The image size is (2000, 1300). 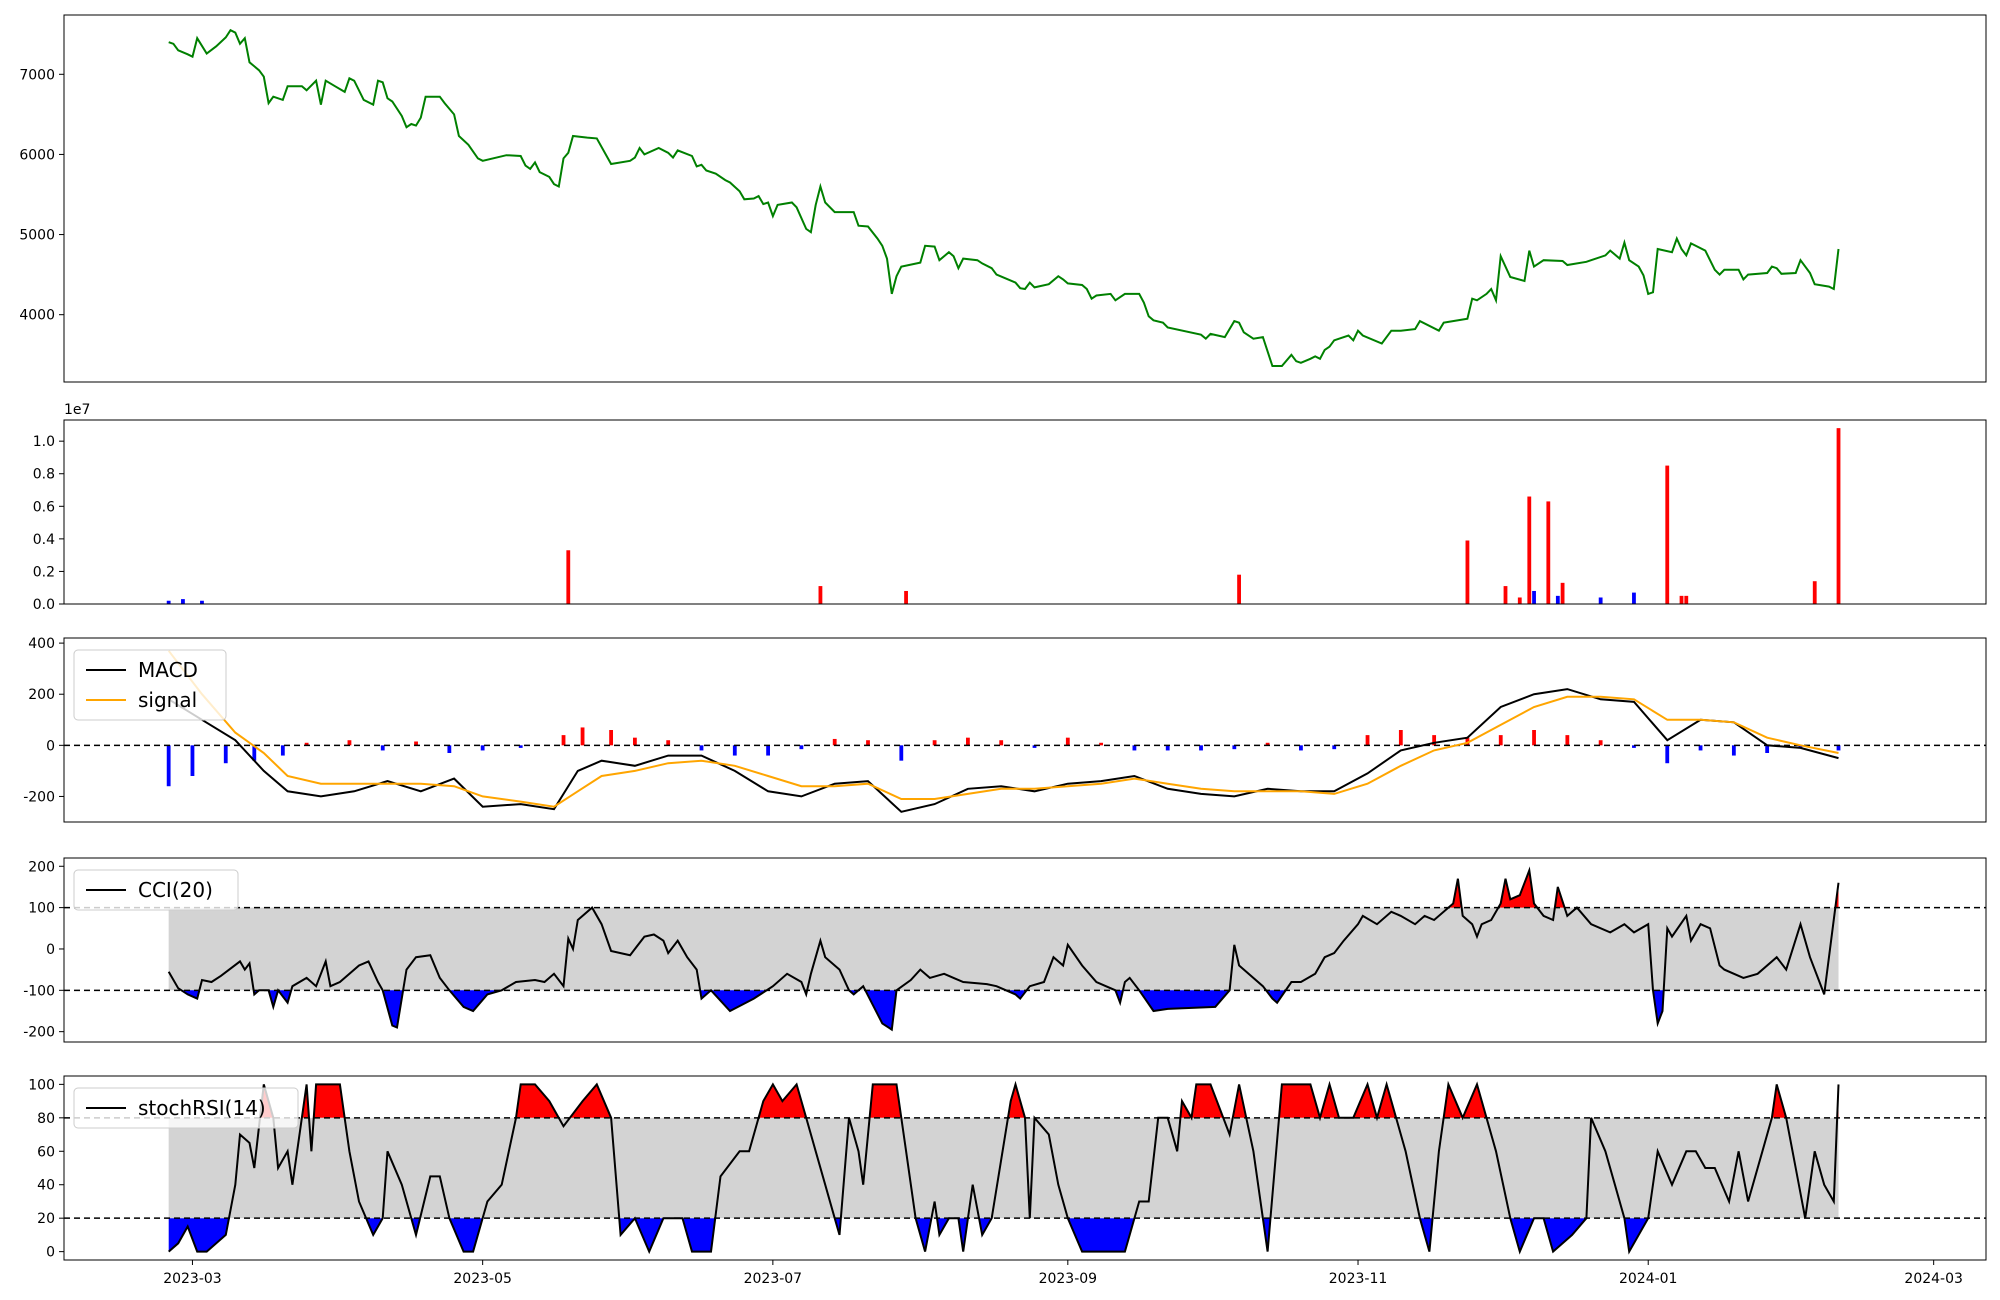 I want to click on volume-offset-label: 1e7, so click(x=77, y=410).